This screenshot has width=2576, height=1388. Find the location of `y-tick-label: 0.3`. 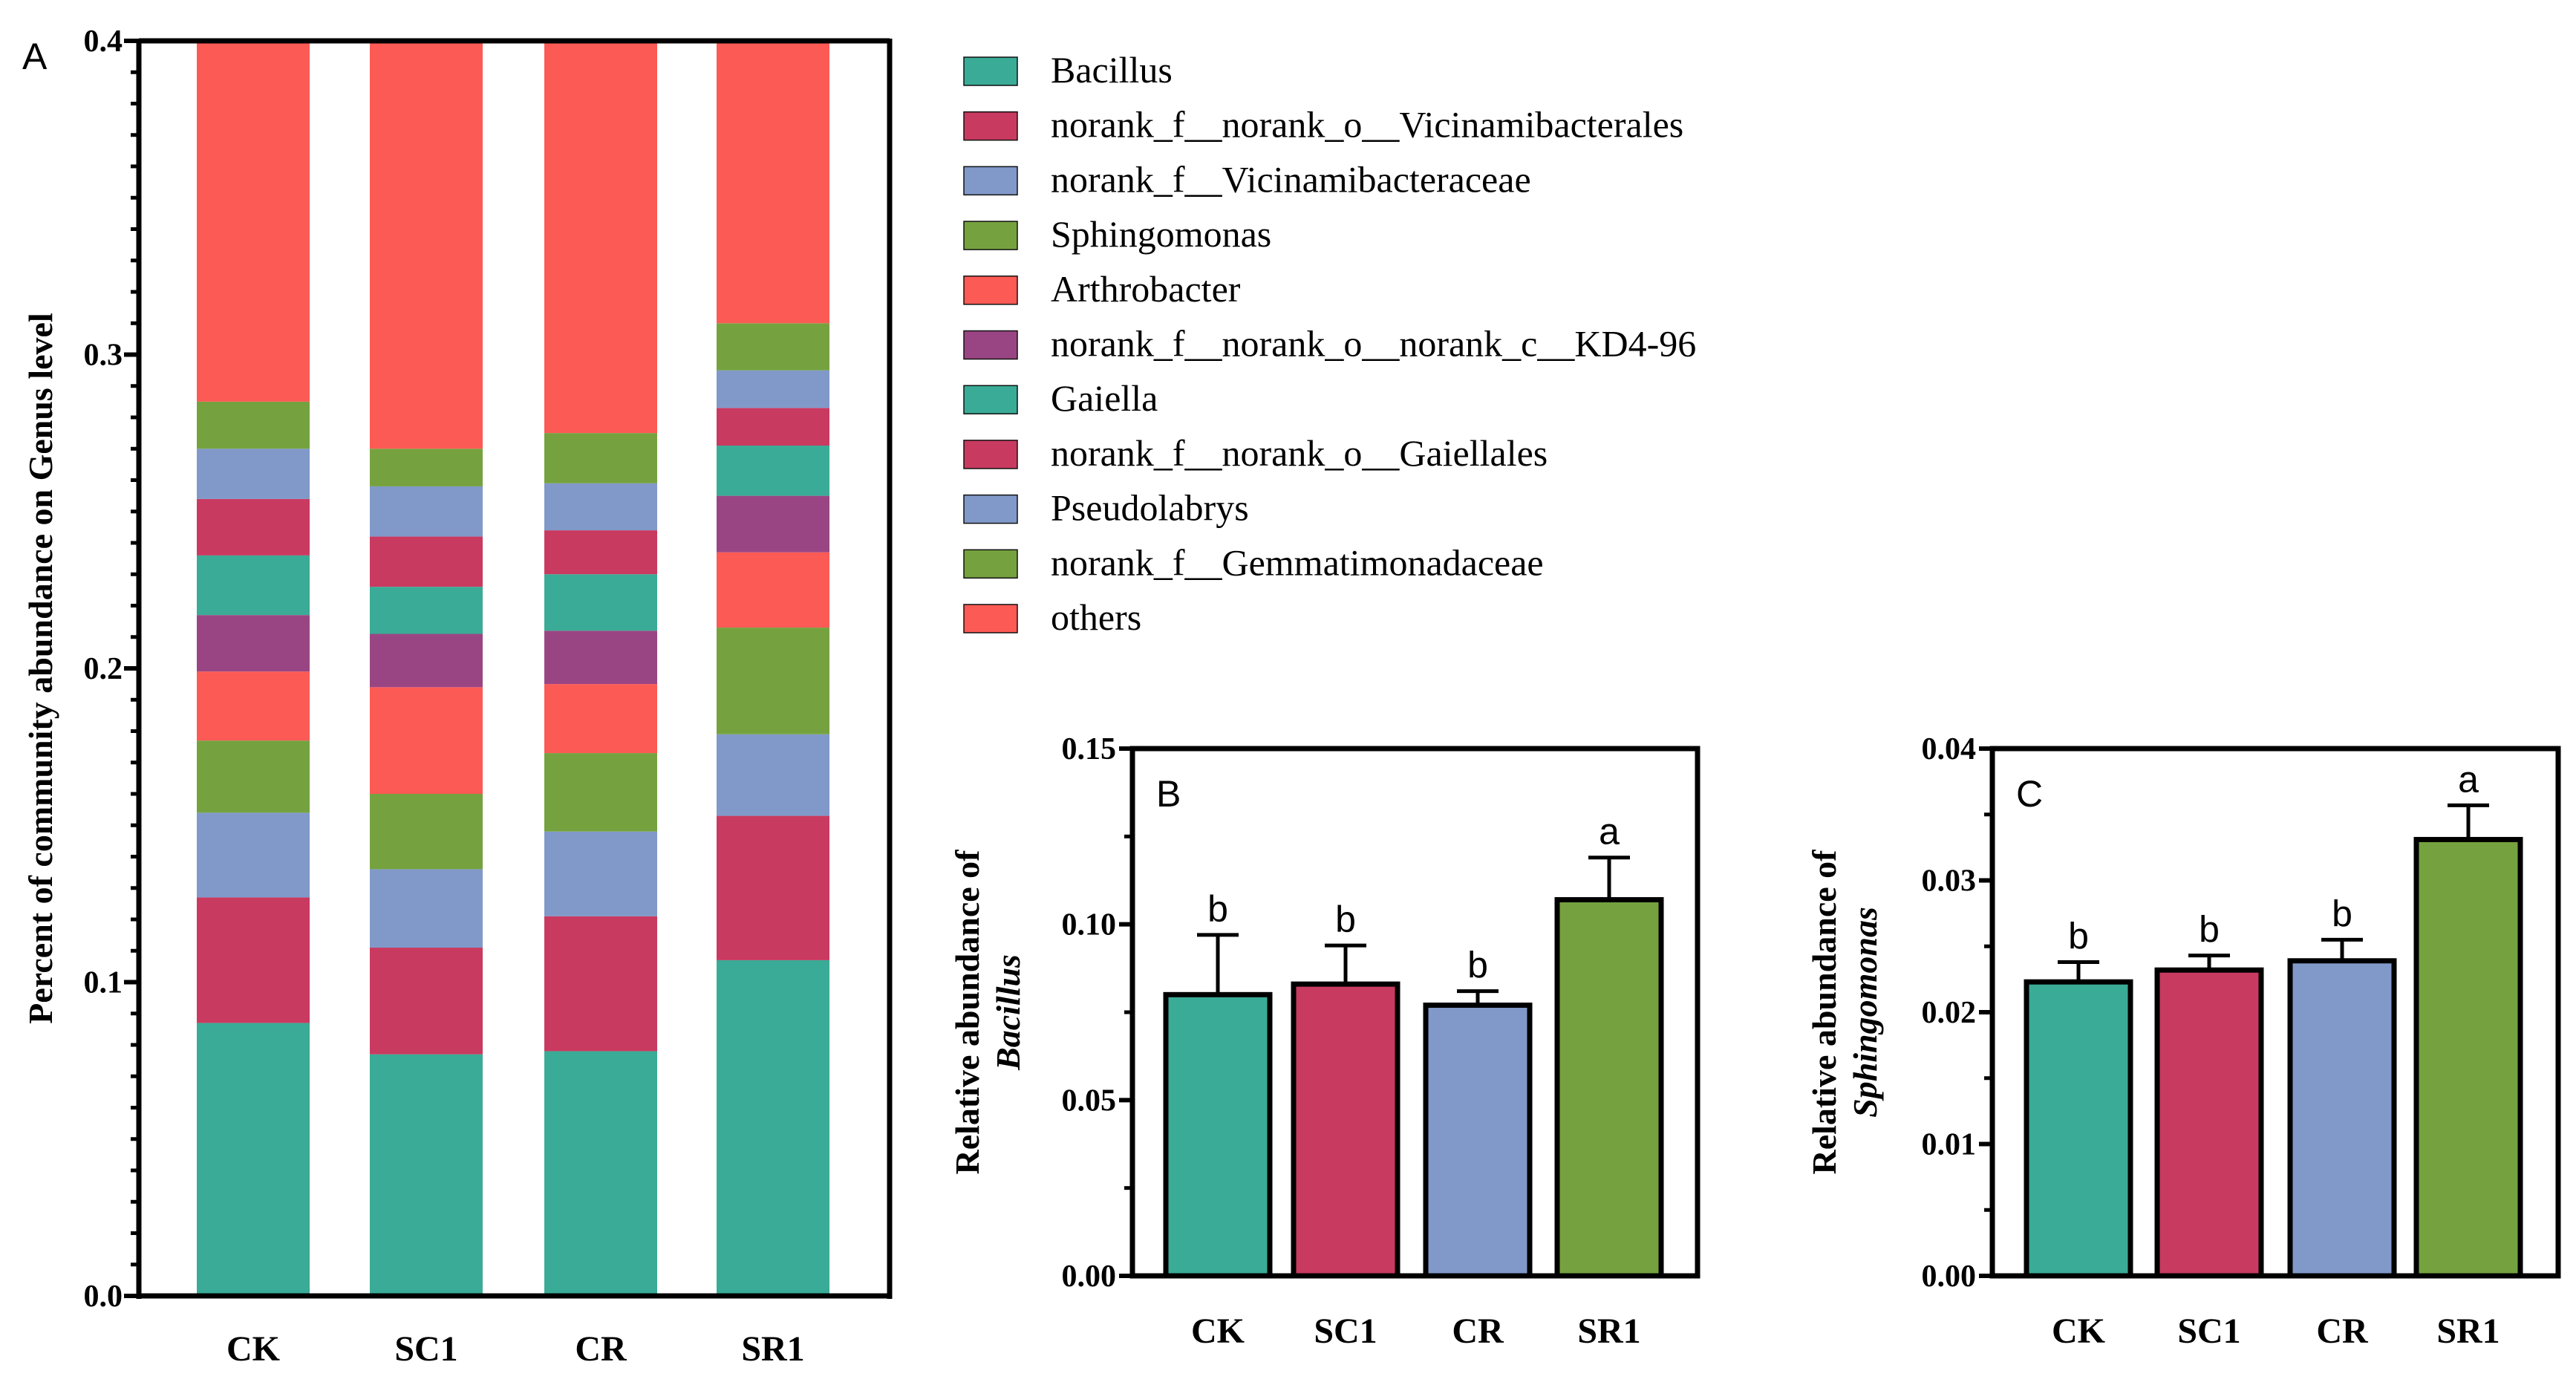

y-tick-label: 0.3 is located at coordinates (103, 356).